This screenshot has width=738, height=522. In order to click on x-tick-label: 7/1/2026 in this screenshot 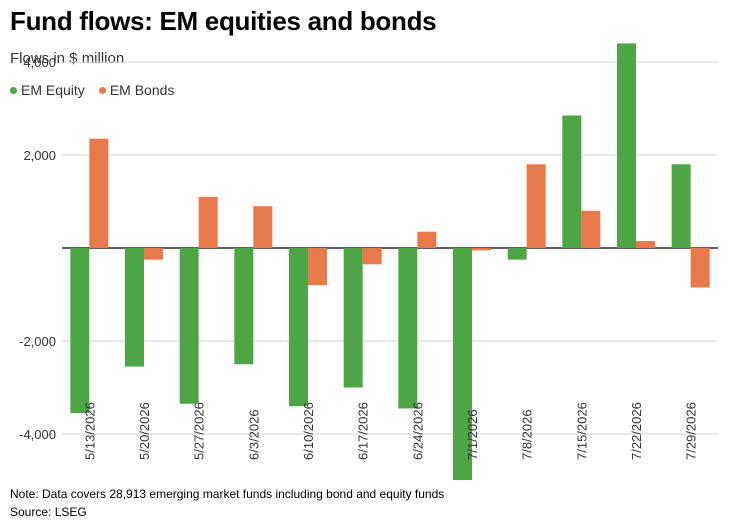, I will do `click(472, 434)`.